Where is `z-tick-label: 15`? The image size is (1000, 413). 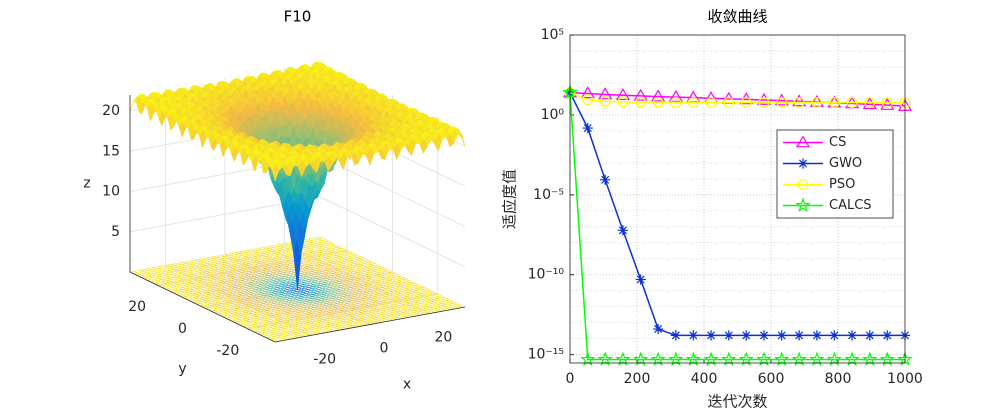
z-tick-label: 15 is located at coordinates (111, 151).